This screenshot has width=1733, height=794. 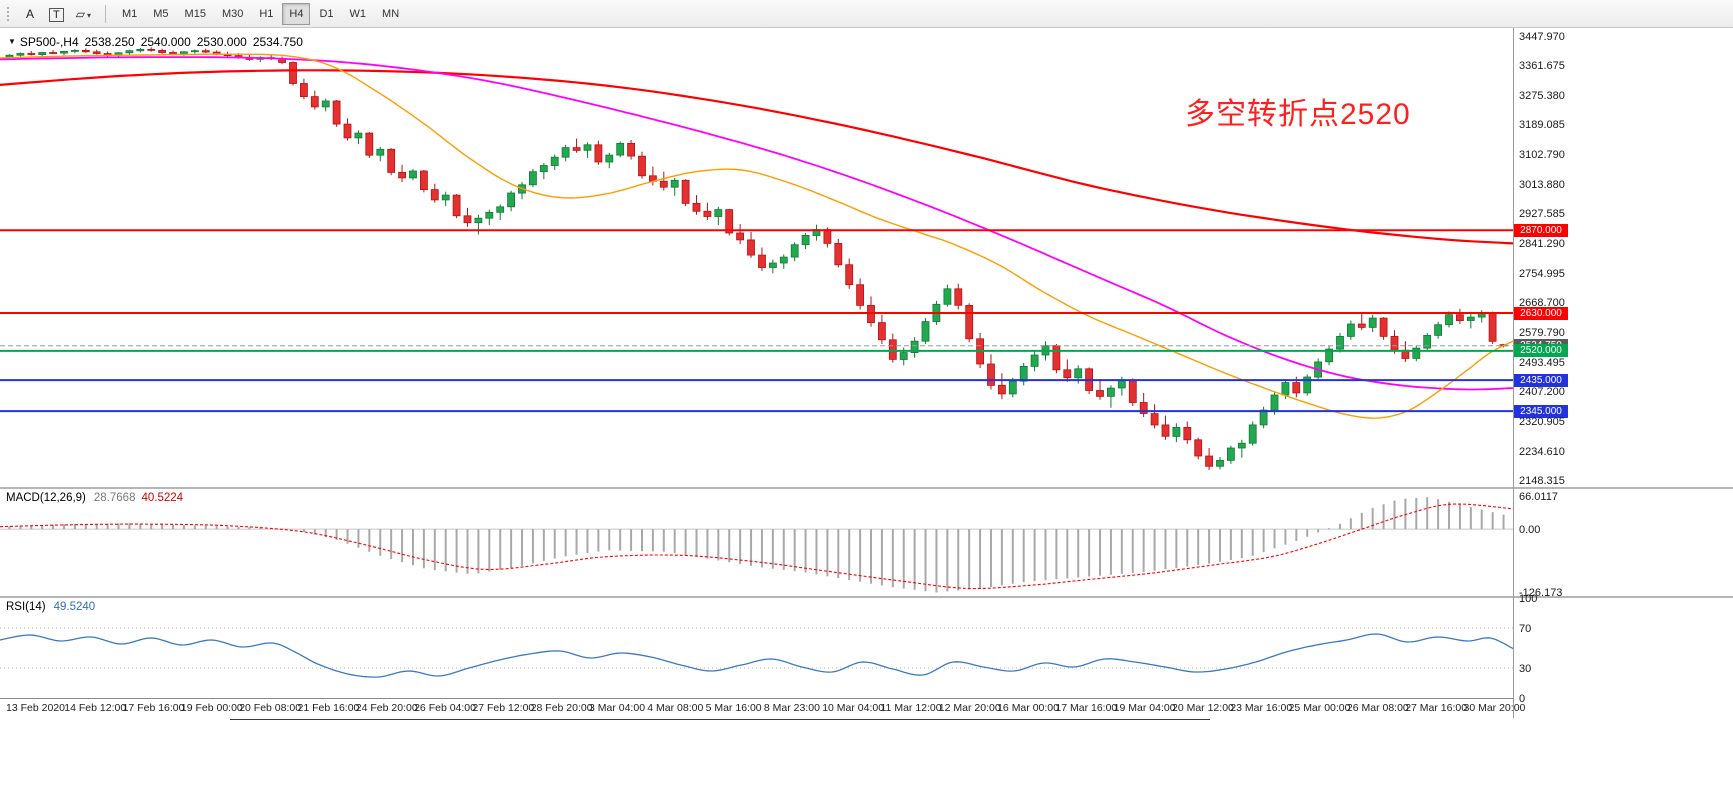 I want to click on timeframe-button-m1: M1, so click(x=129, y=14).